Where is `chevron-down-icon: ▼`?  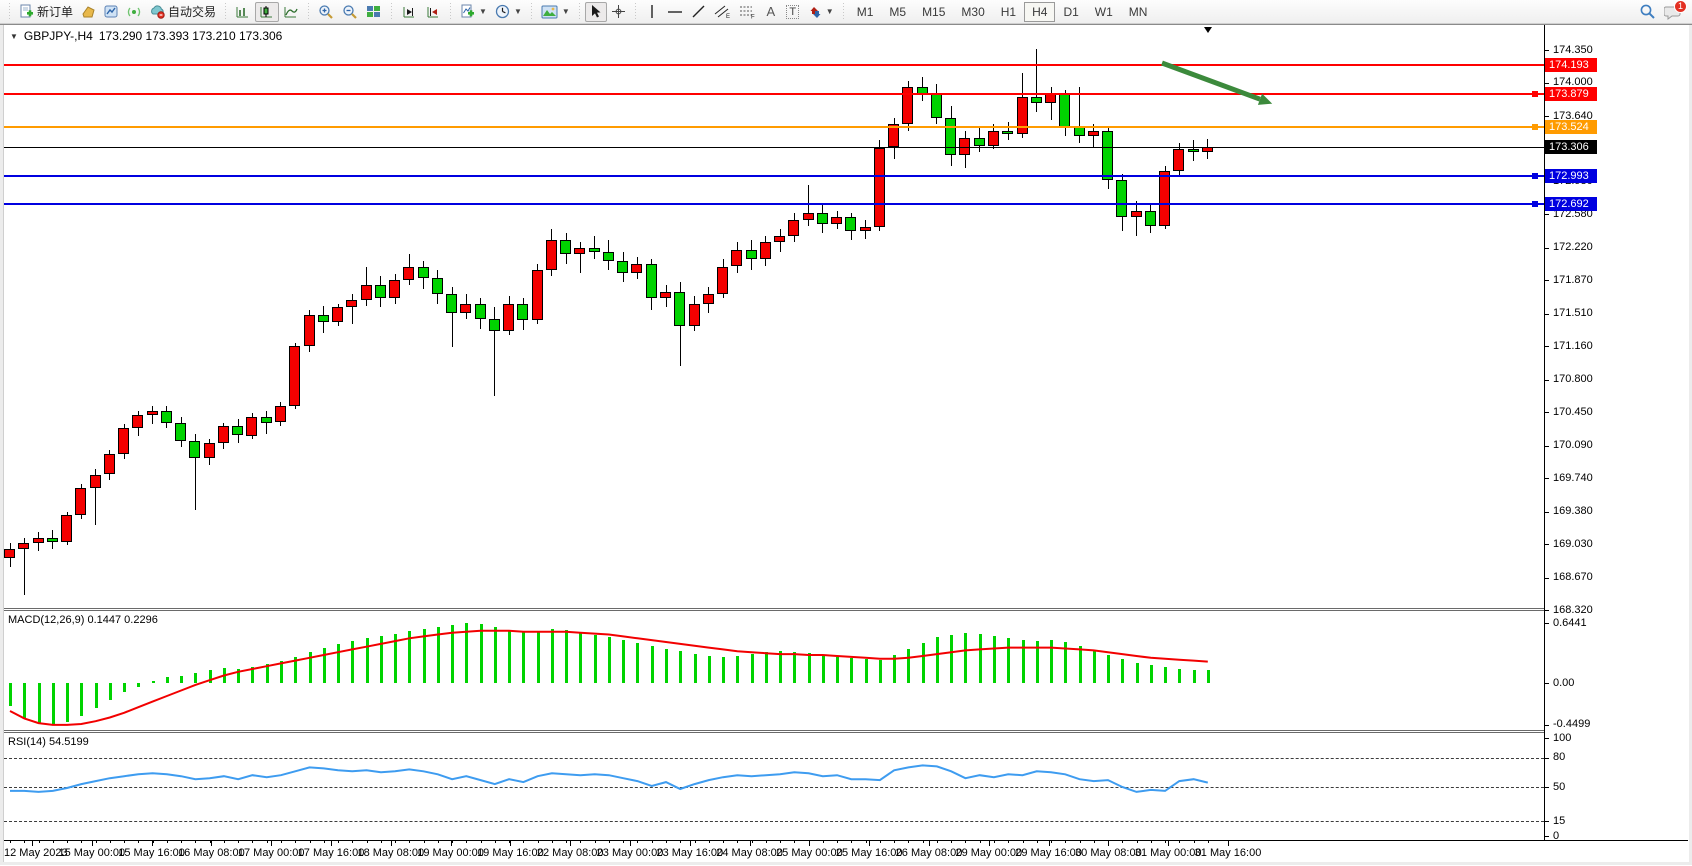
chevron-down-icon: ▼ is located at coordinates (829, 11).